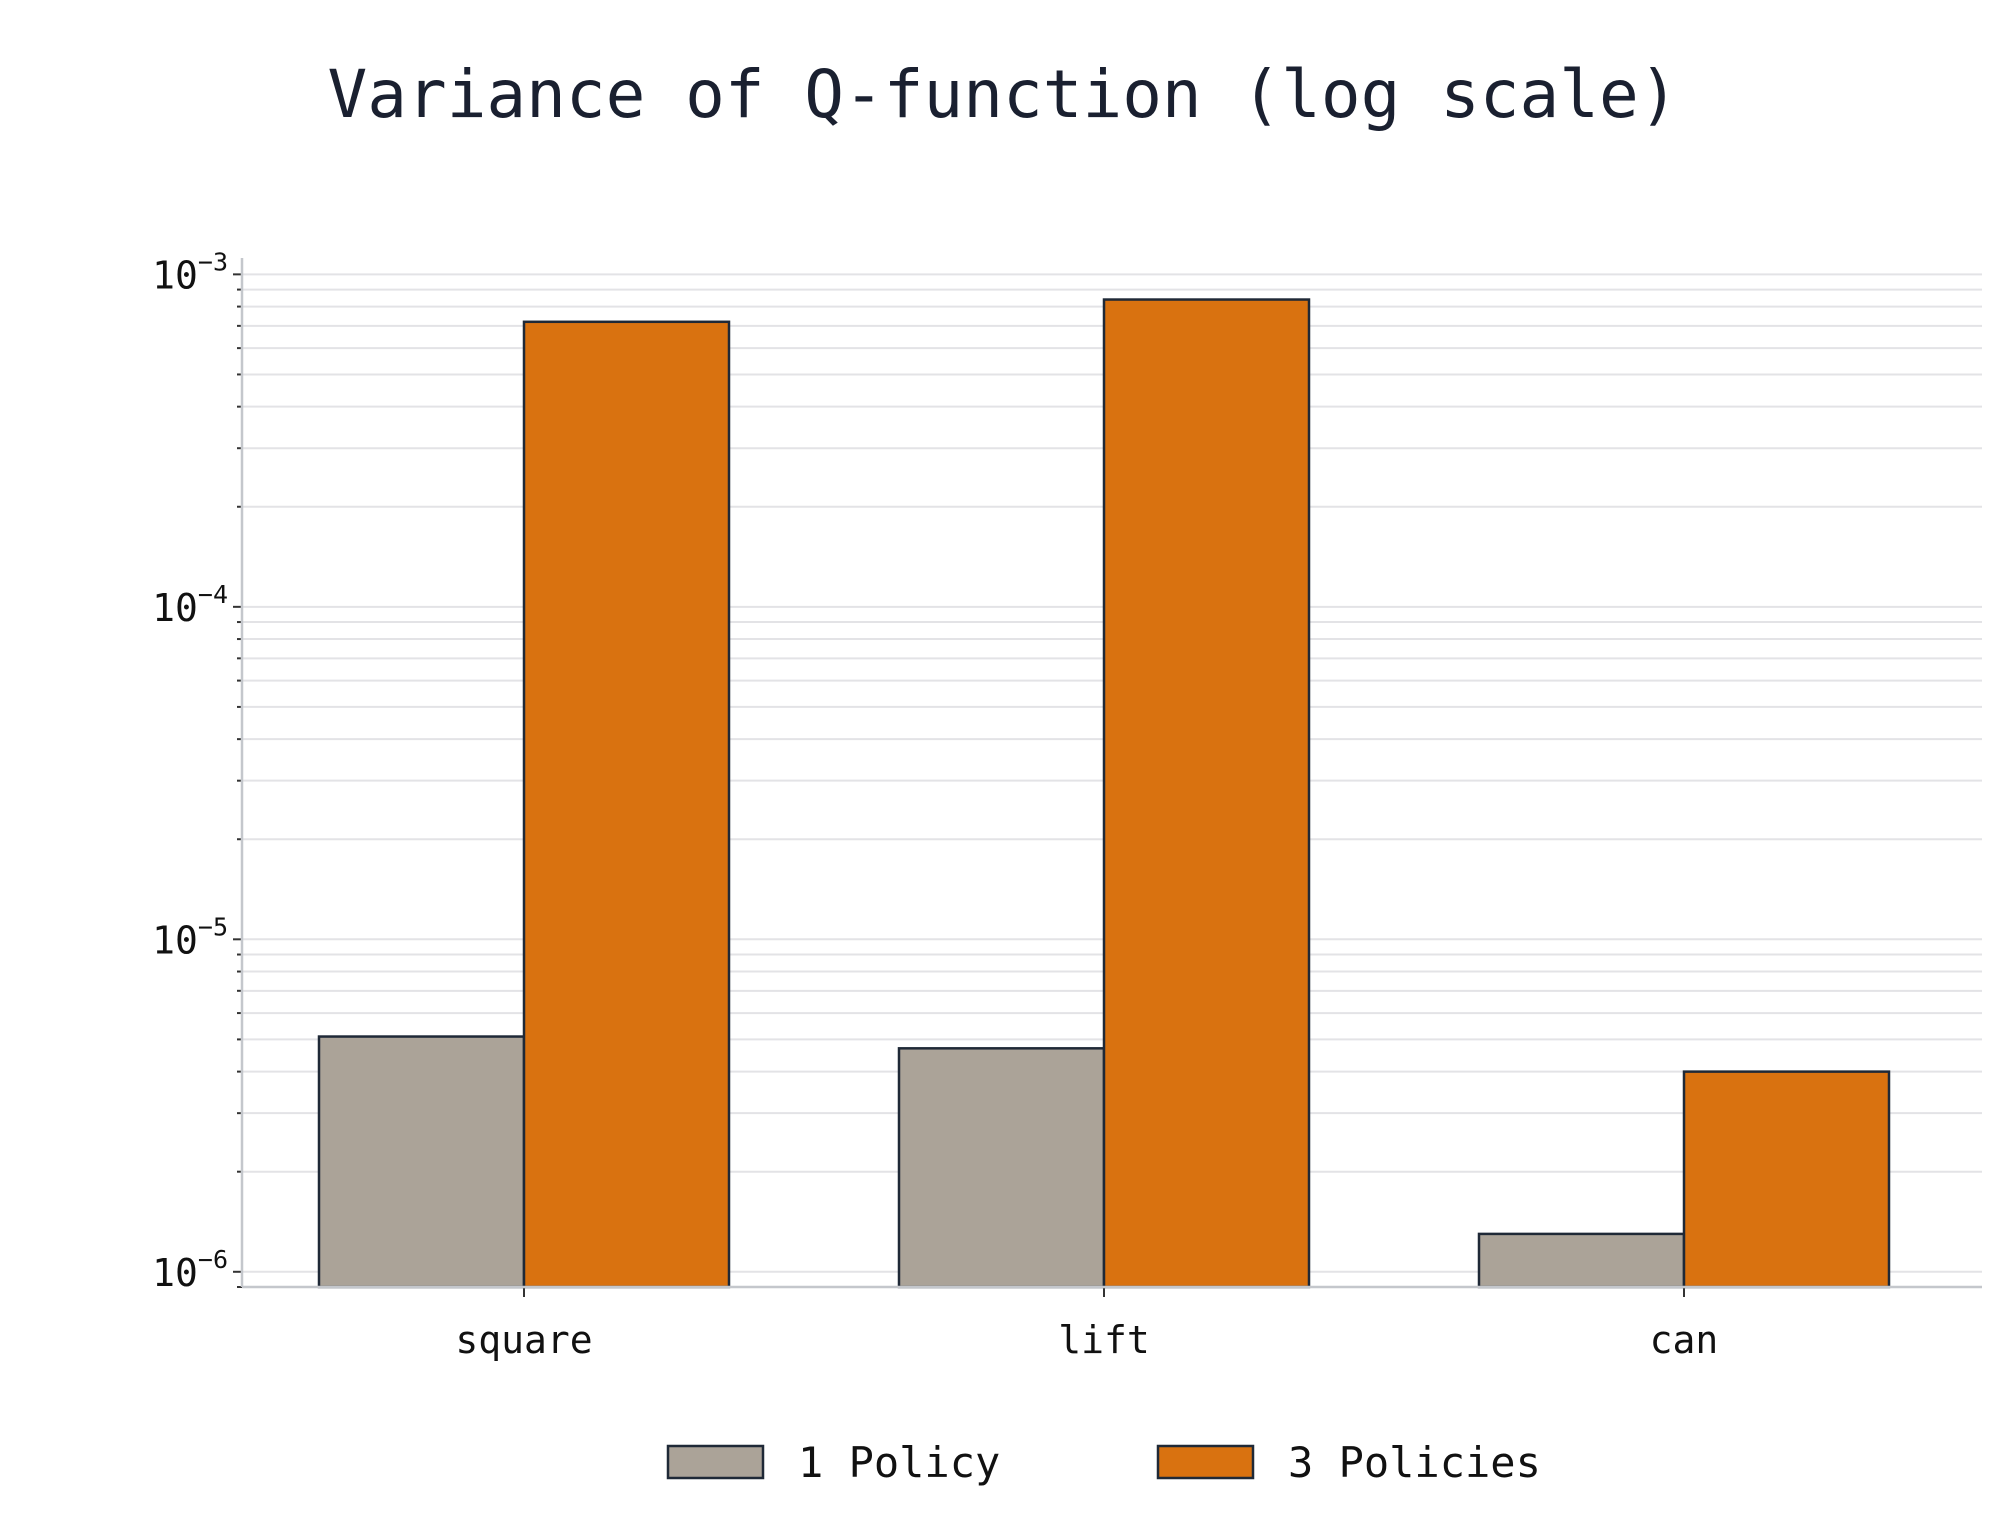  I want to click on y-tick-label: 10⁻⁴, so click(190, 605).